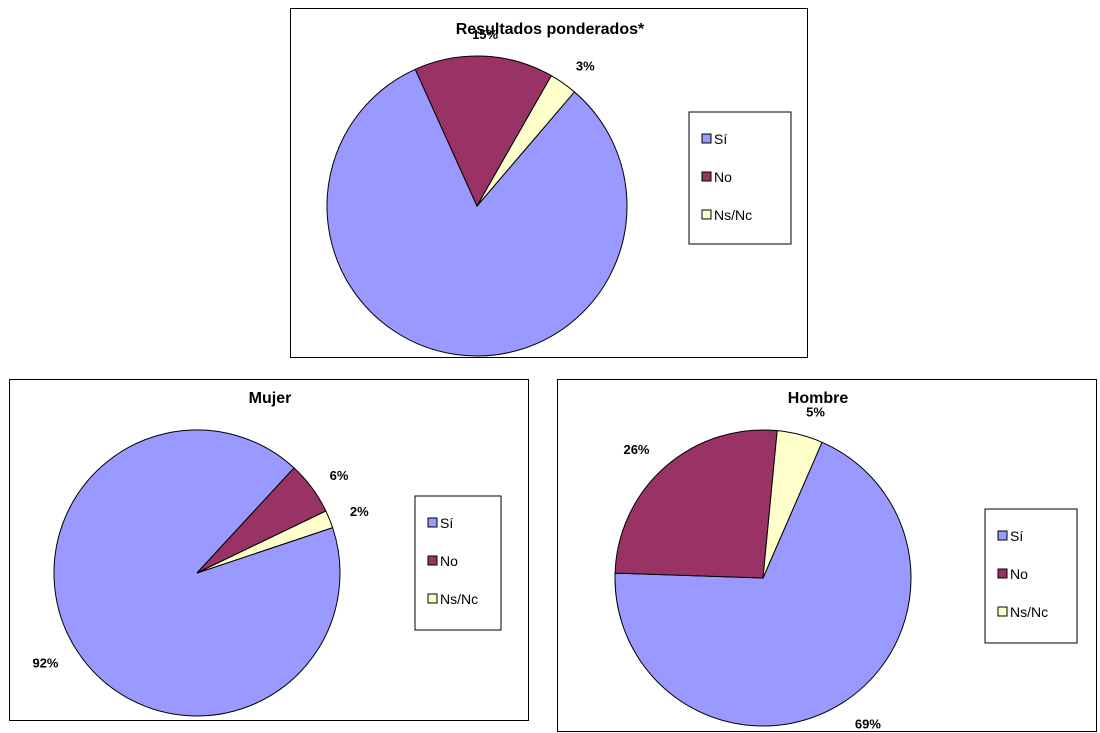  What do you see at coordinates (270, 398) in the screenshot?
I see `chart-title: Mujer` at bounding box center [270, 398].